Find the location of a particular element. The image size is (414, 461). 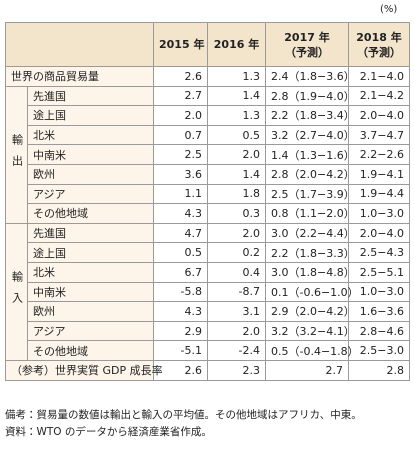

data-row: 途上国 0.5 0.2 2.2（1.8−3.3） 2.5−4.3 is located at coordinates (208, 252).